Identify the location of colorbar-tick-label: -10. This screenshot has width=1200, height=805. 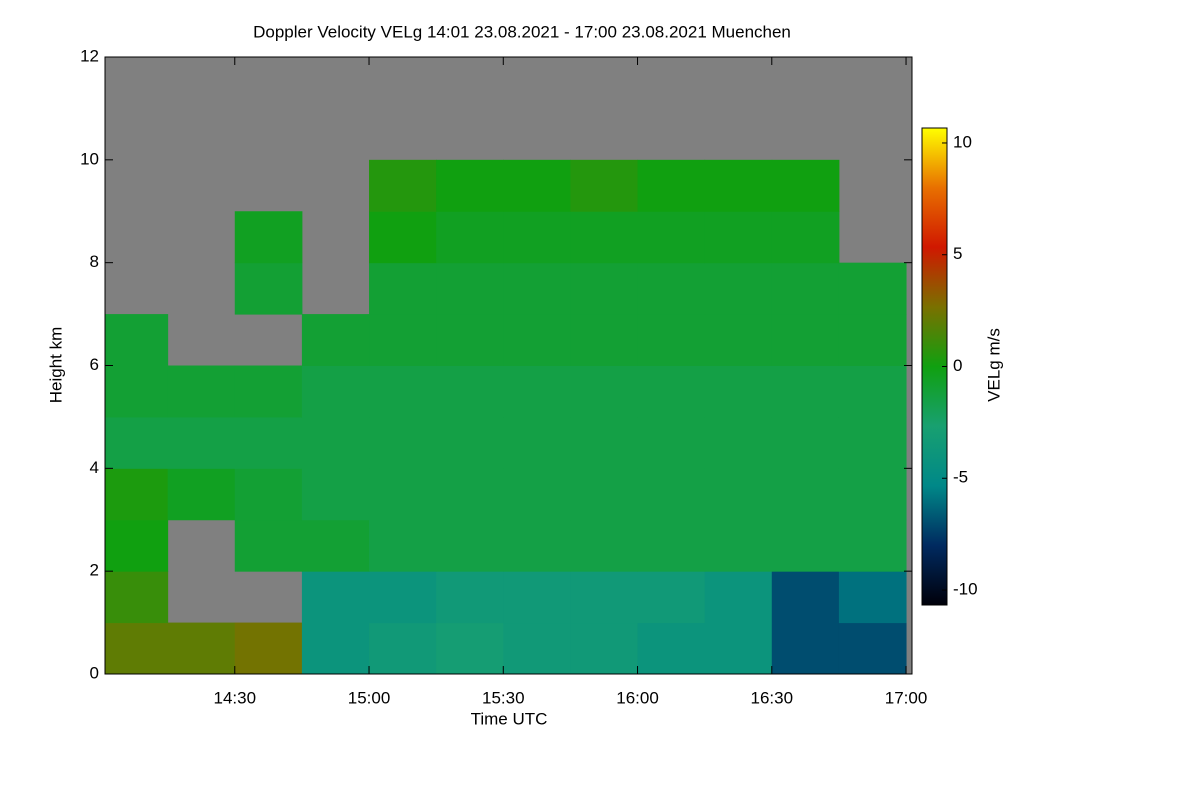
(965, 589).